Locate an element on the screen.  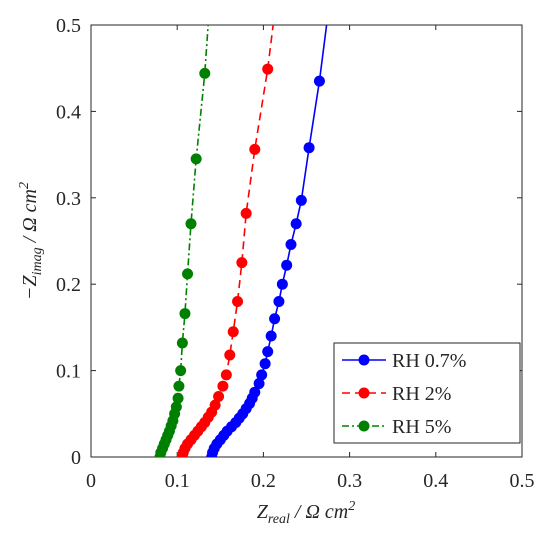
x-label-sup: 2 is located at coordinates (351, 506).